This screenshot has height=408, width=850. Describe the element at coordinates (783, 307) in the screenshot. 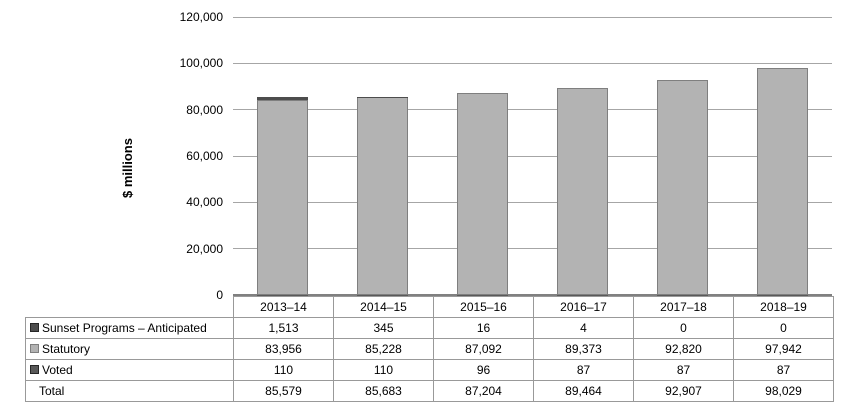

I see `column-header-2018-19: 2018–19` at that location.